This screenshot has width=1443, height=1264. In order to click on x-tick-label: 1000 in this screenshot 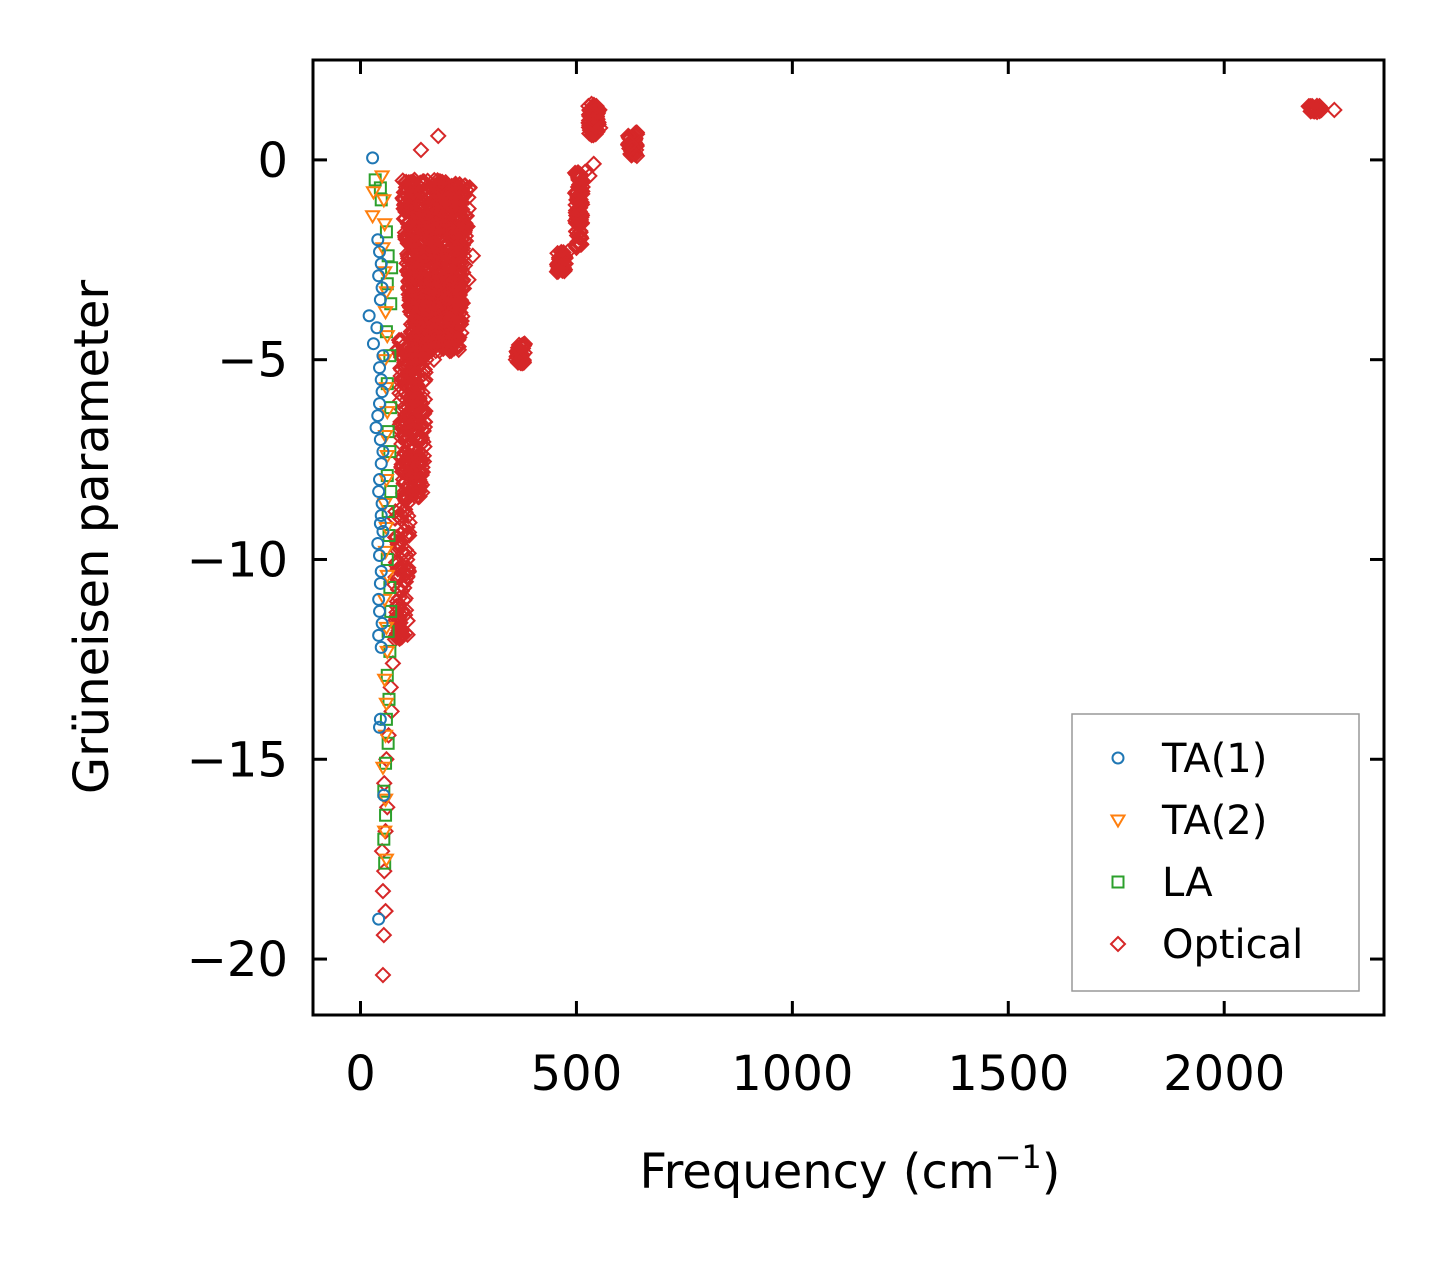, I will do `click(792, 1074)`.